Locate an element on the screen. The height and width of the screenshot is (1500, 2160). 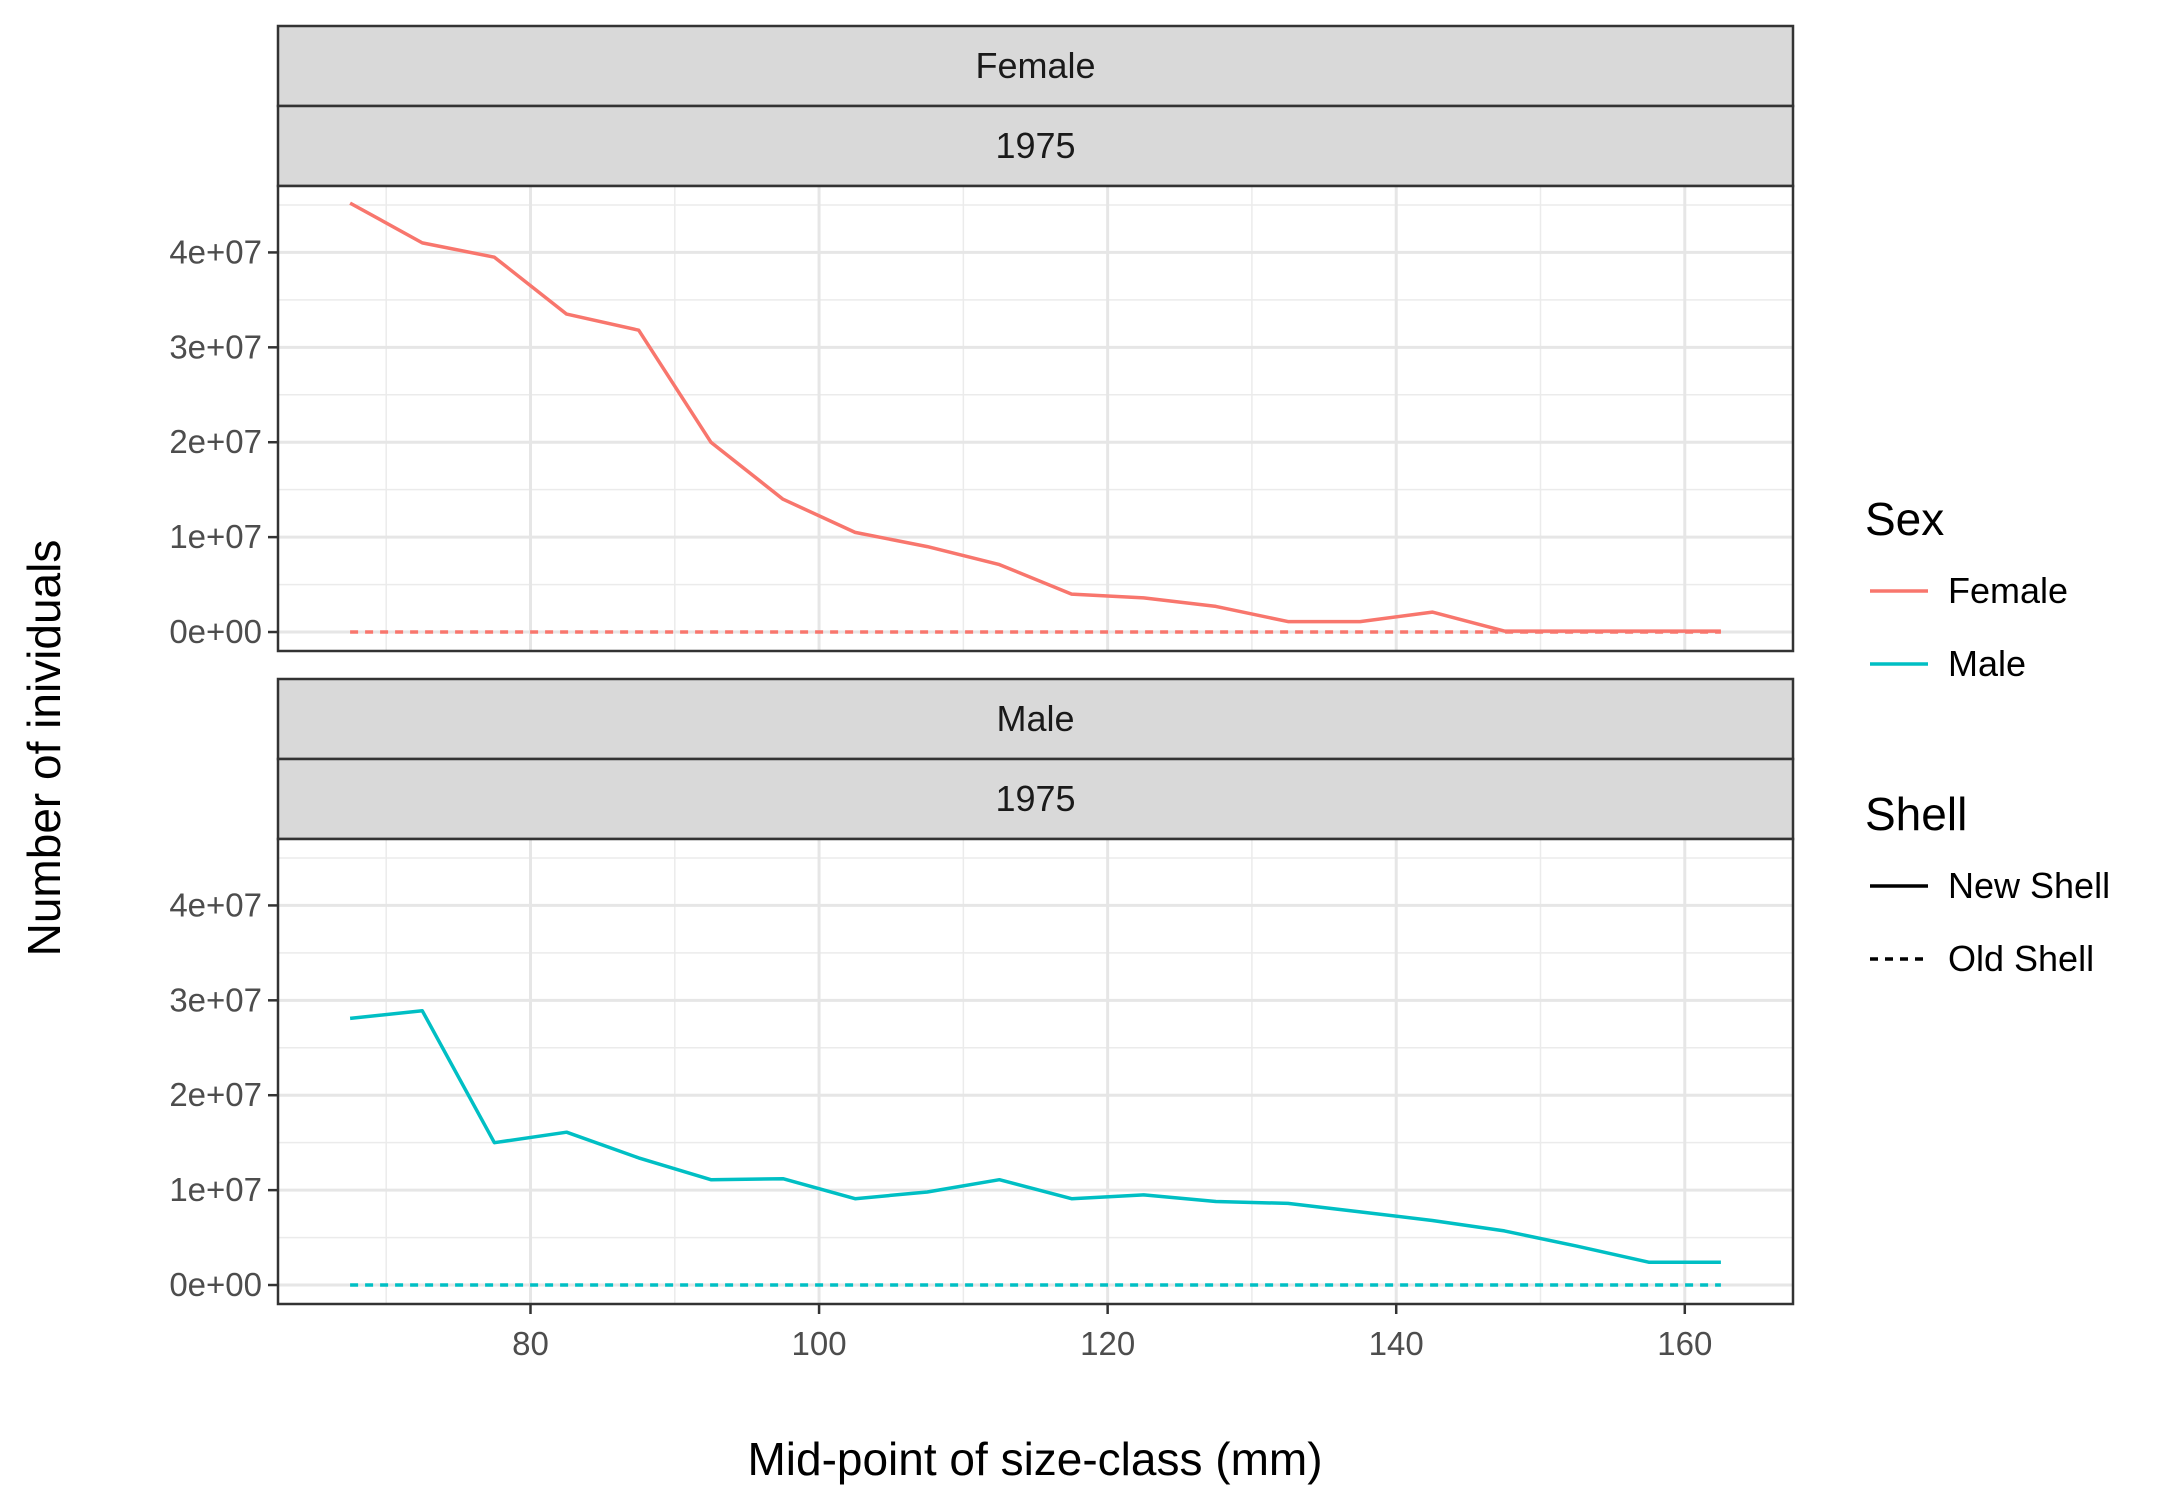
facet-strip-label-male-year: 1975 is located at coordinates (1035, 798).